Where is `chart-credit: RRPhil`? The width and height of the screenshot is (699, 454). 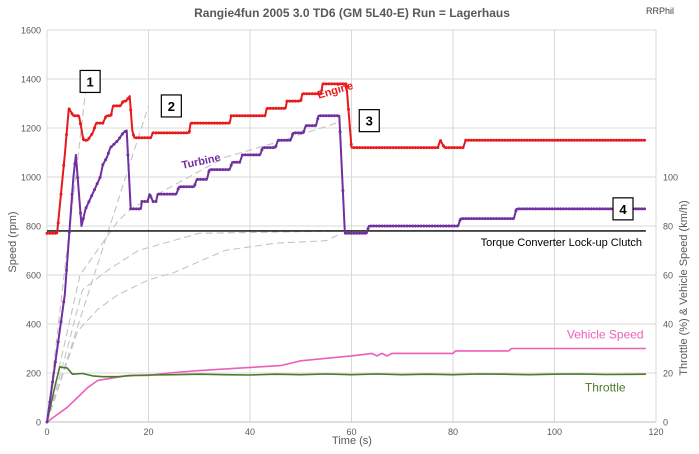
chart-credit: RRPhil is located at coordinates (660, 11).